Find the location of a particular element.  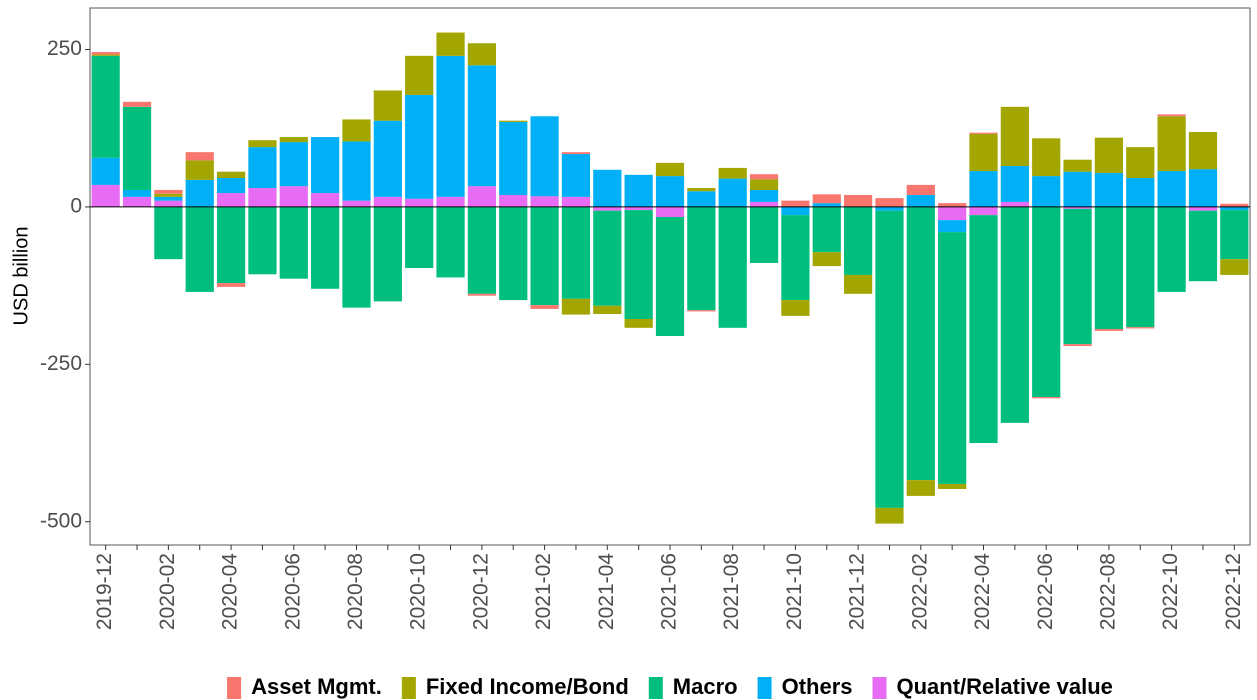

y-axis-label: USD billion is located at coordinates (21, 276).